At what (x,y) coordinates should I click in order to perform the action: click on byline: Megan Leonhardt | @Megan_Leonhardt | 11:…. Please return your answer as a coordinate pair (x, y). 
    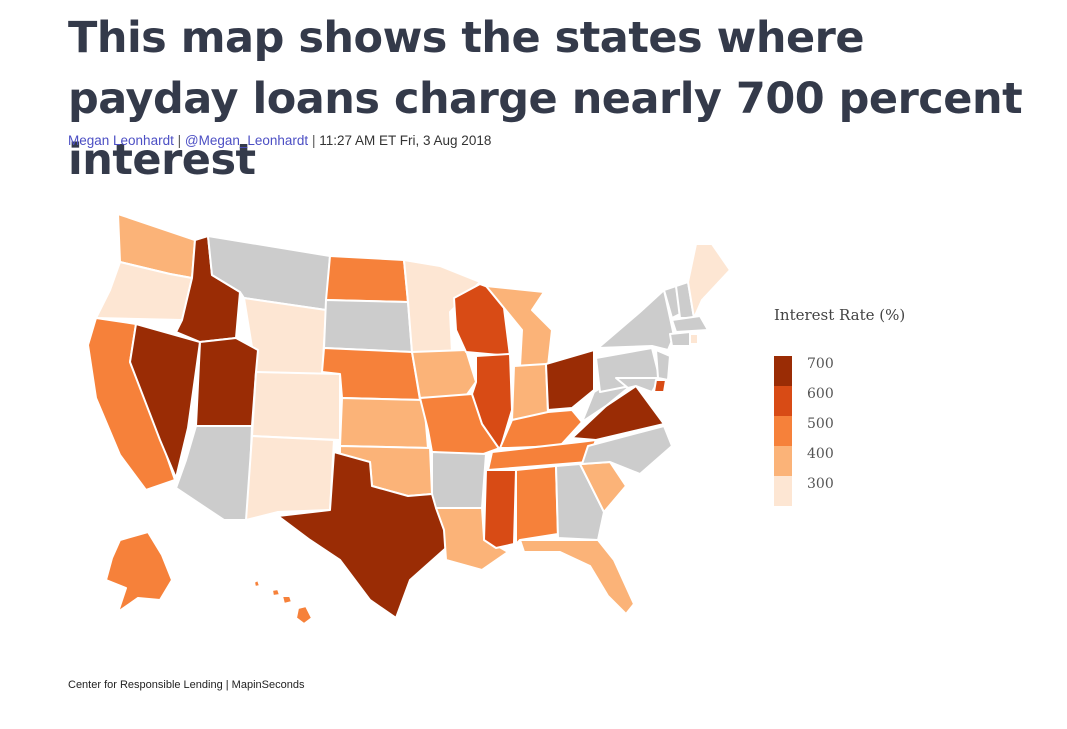
    Looking at the image, I should click on (279, 140).